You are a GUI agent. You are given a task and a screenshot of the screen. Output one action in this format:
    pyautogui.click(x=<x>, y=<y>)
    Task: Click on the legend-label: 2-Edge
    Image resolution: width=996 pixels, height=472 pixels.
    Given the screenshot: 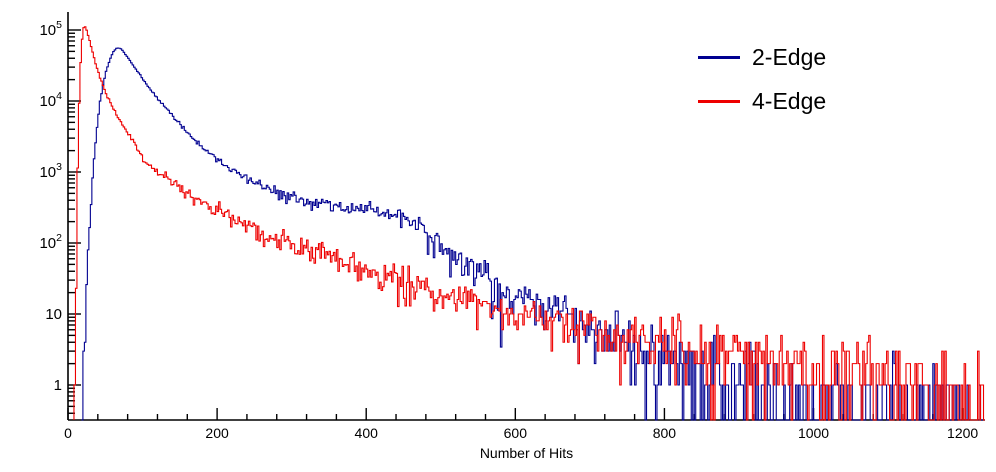 What is the action you would take?
    pyautogui.click(x=789, y=56)
    